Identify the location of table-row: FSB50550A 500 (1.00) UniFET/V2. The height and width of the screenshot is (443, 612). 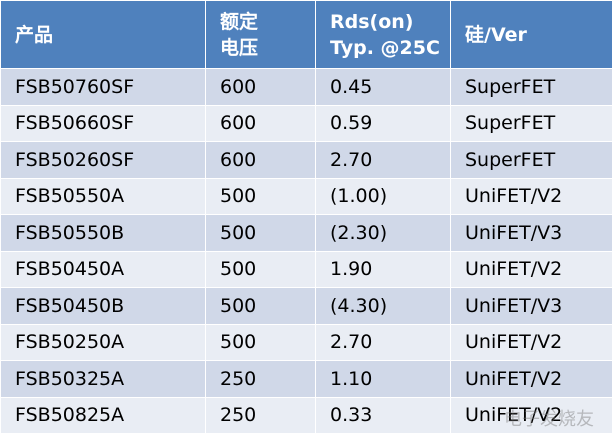
(306, 196).